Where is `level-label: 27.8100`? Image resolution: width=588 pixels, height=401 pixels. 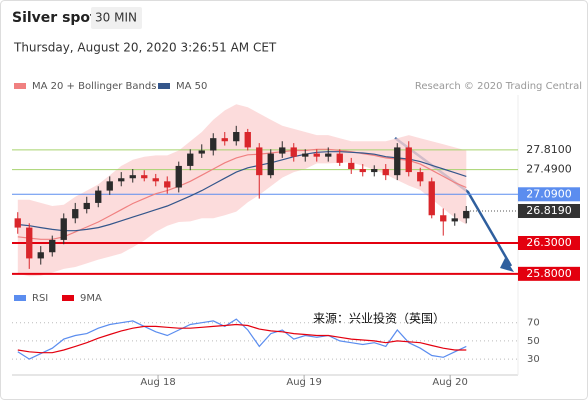 level-label: 27.8100 is located at coordinates (549, 149).